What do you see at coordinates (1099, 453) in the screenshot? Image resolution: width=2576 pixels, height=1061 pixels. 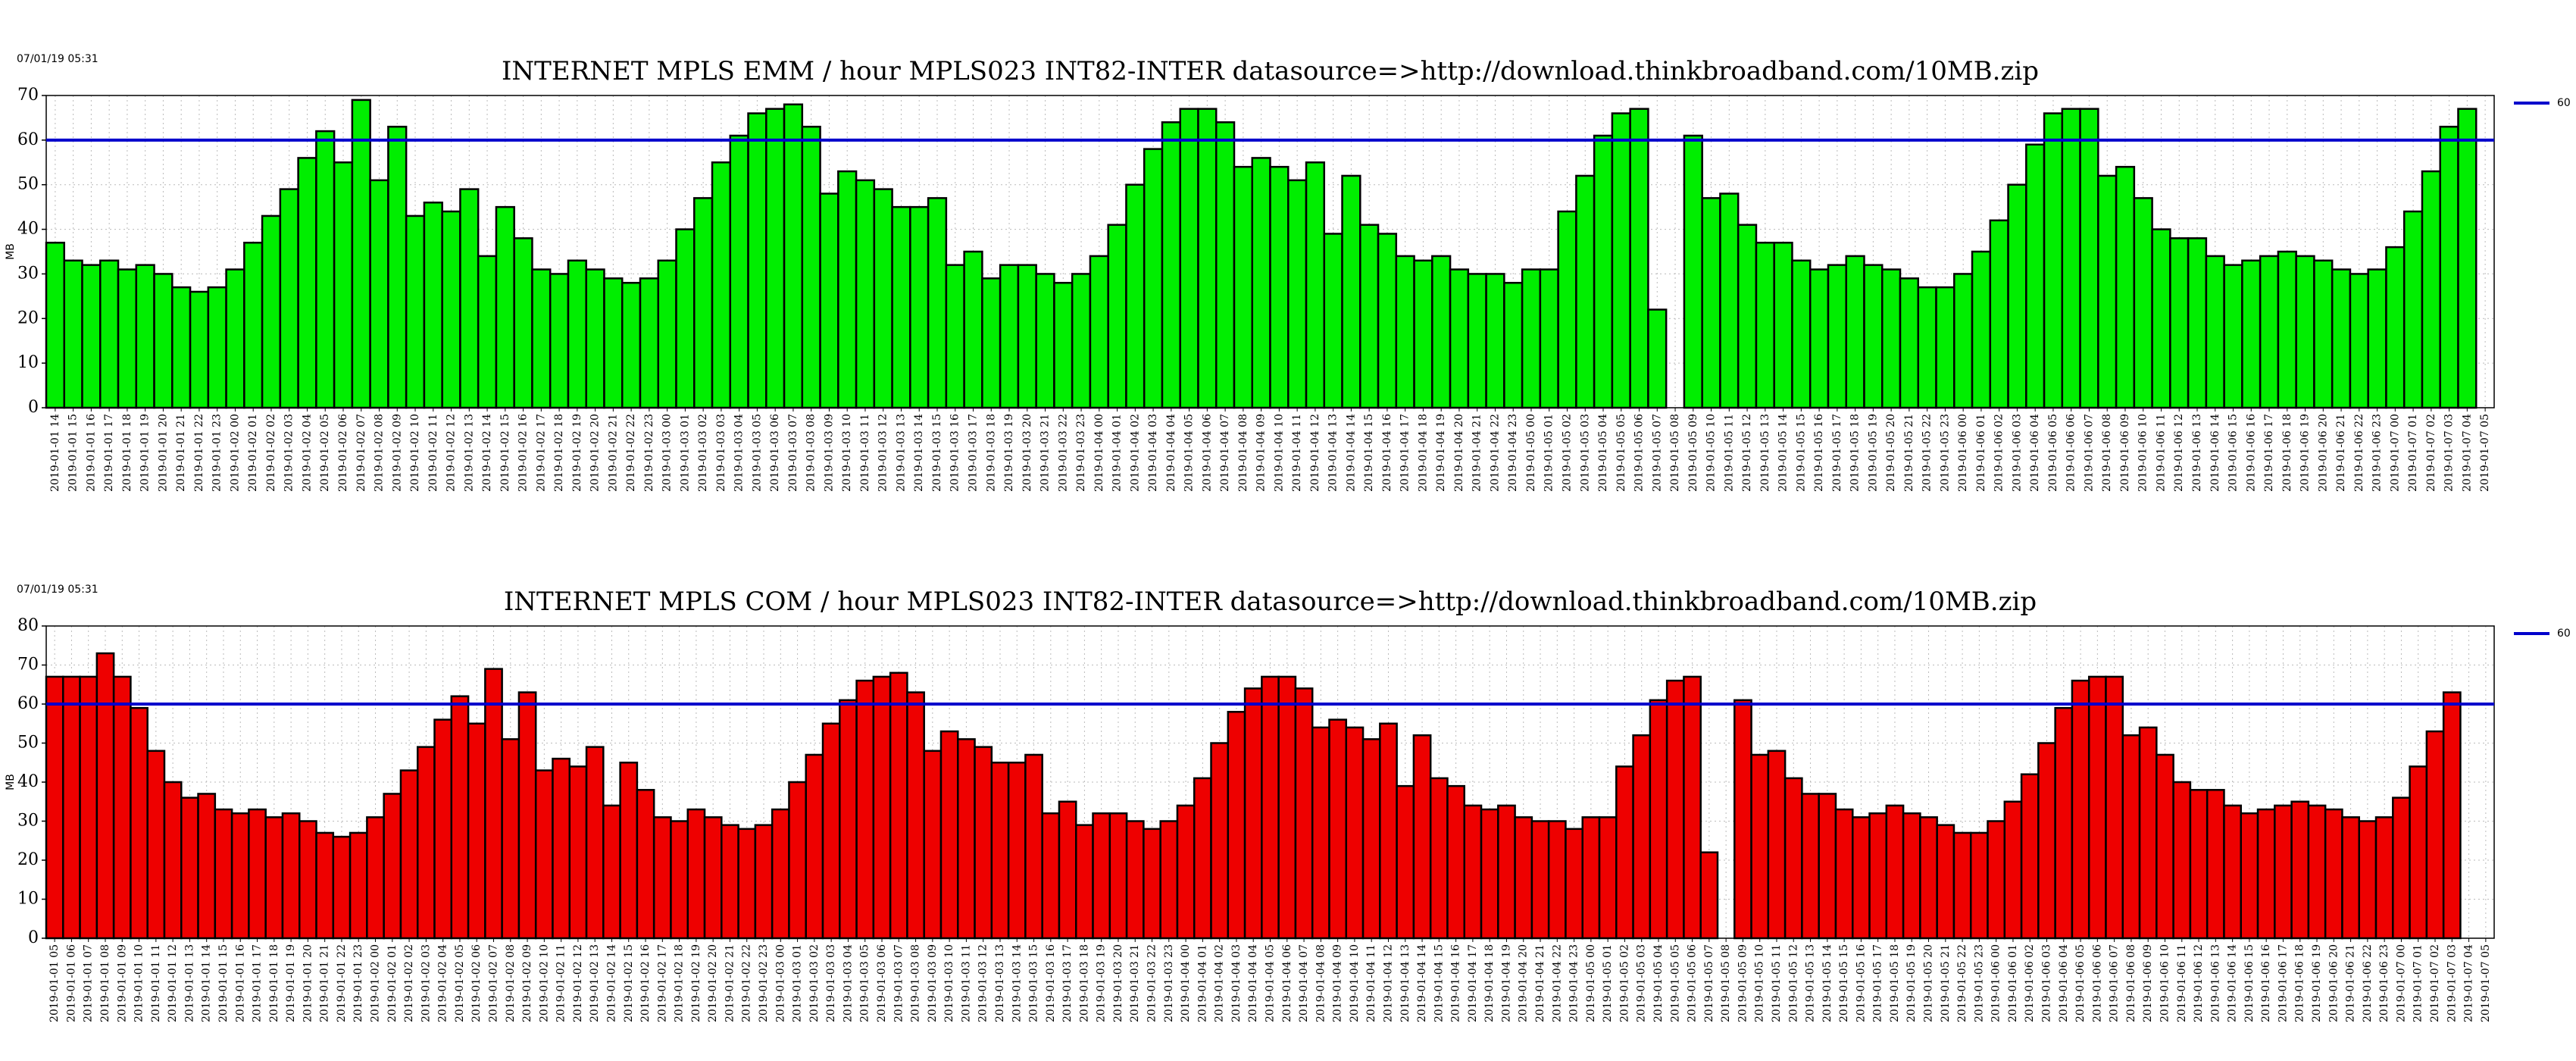 I see `x-tick-label: 2019-01-04 00` at bounding box center [1099, 453].